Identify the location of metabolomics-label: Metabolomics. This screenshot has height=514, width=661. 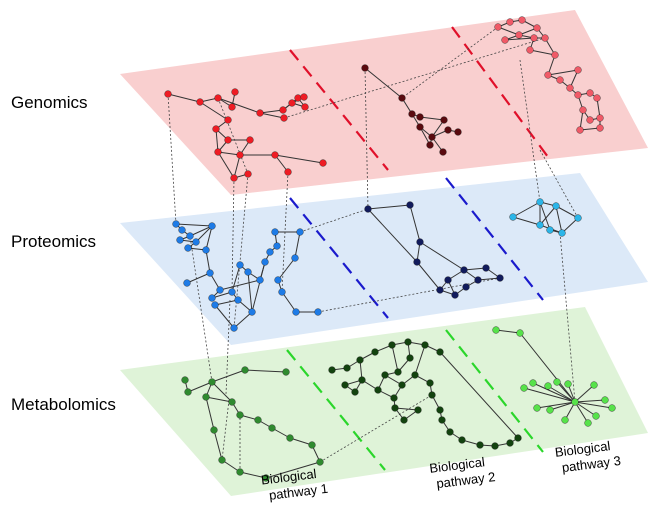
(63, 405).